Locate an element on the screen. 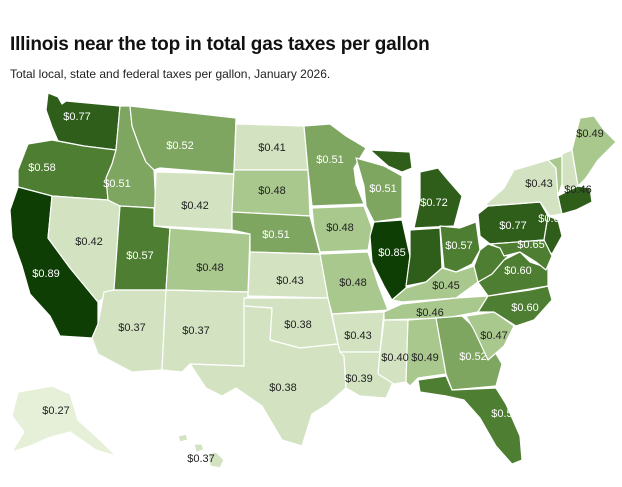 The image size is (622, 487). label-ny: $0.43 is located at coordinates (539, 184).